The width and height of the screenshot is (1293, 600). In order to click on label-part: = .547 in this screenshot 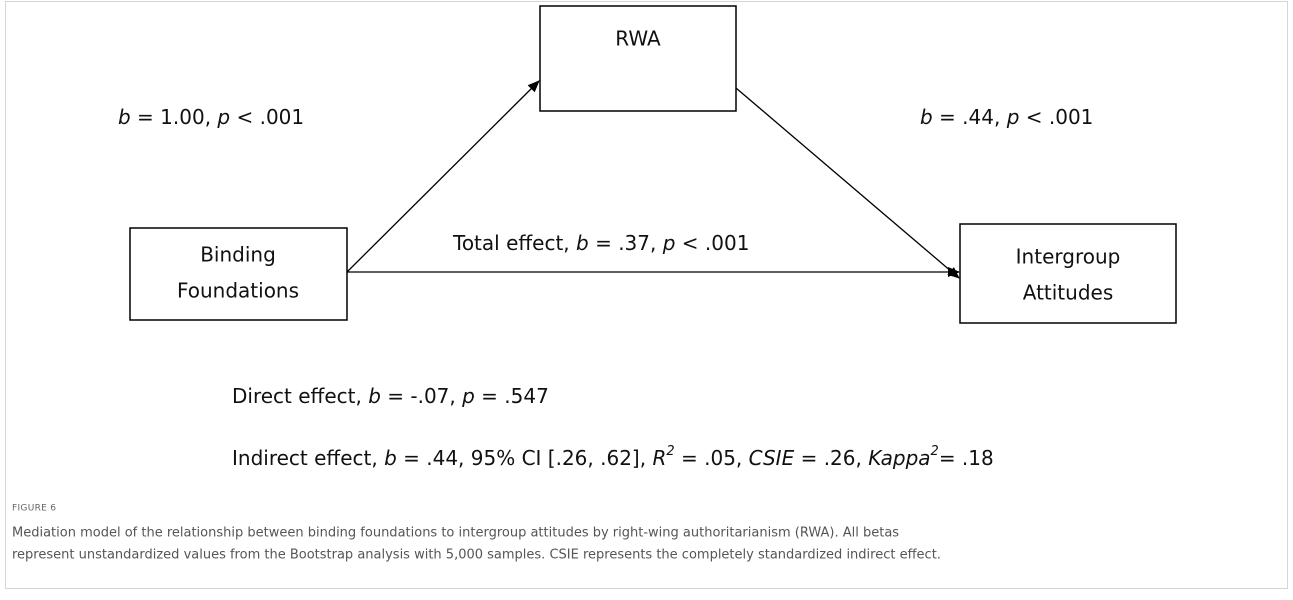, I will do `click(512, 396)`.